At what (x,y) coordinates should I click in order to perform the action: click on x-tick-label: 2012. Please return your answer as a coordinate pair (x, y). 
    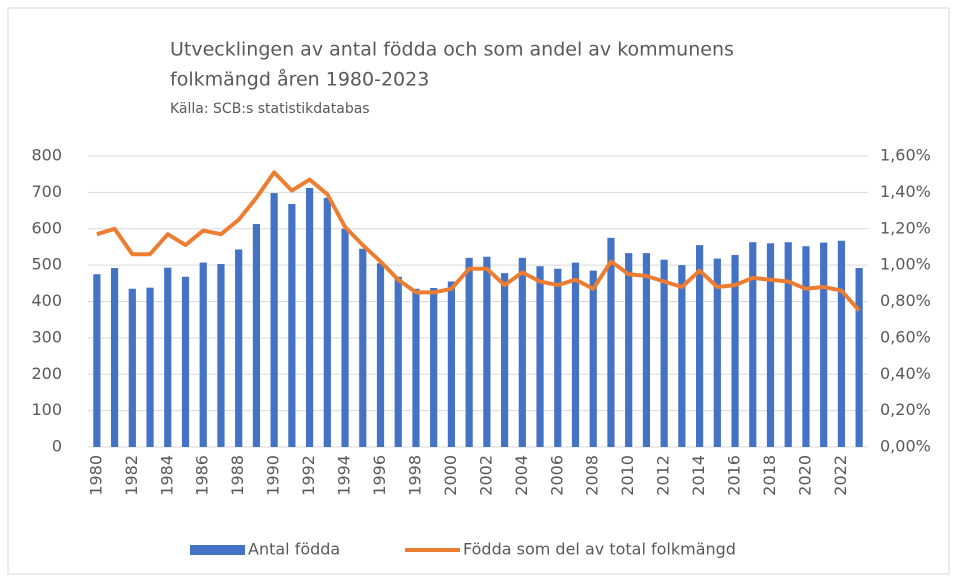
    Looking at the image, I should click on (663, 475).